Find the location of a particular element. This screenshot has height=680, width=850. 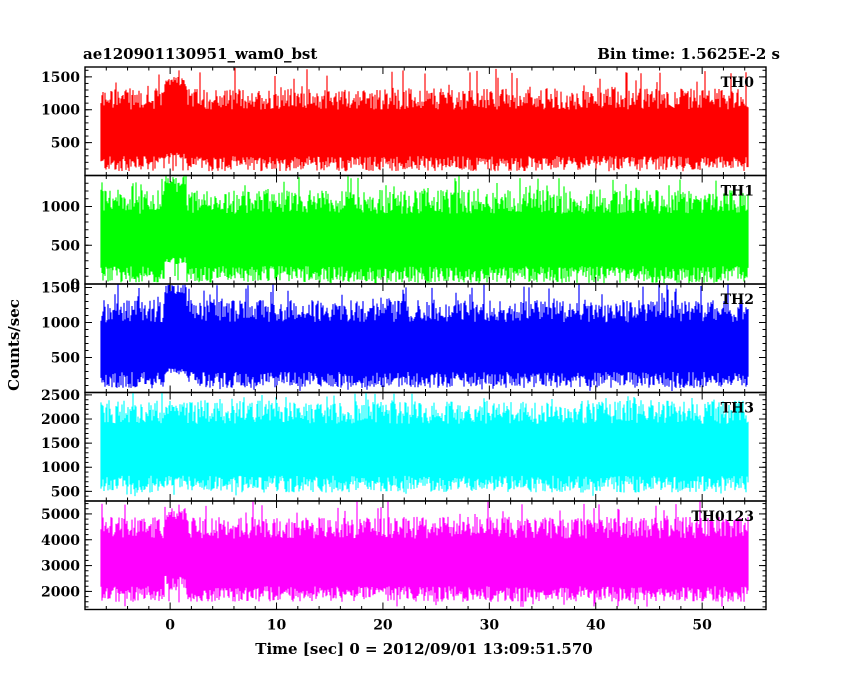

x-tick-label: 50 is located at coordinates (702, 626).